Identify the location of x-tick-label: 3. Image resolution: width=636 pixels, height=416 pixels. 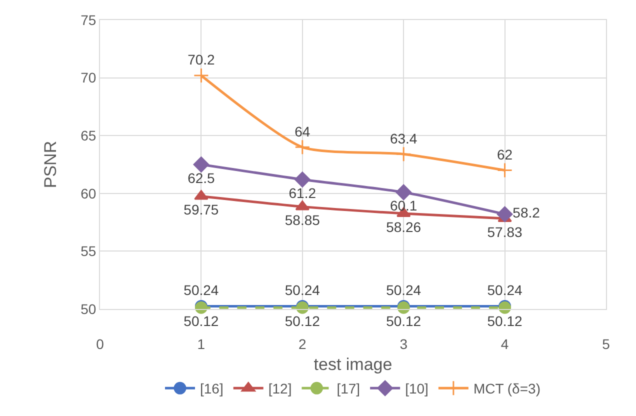
(404, 344).